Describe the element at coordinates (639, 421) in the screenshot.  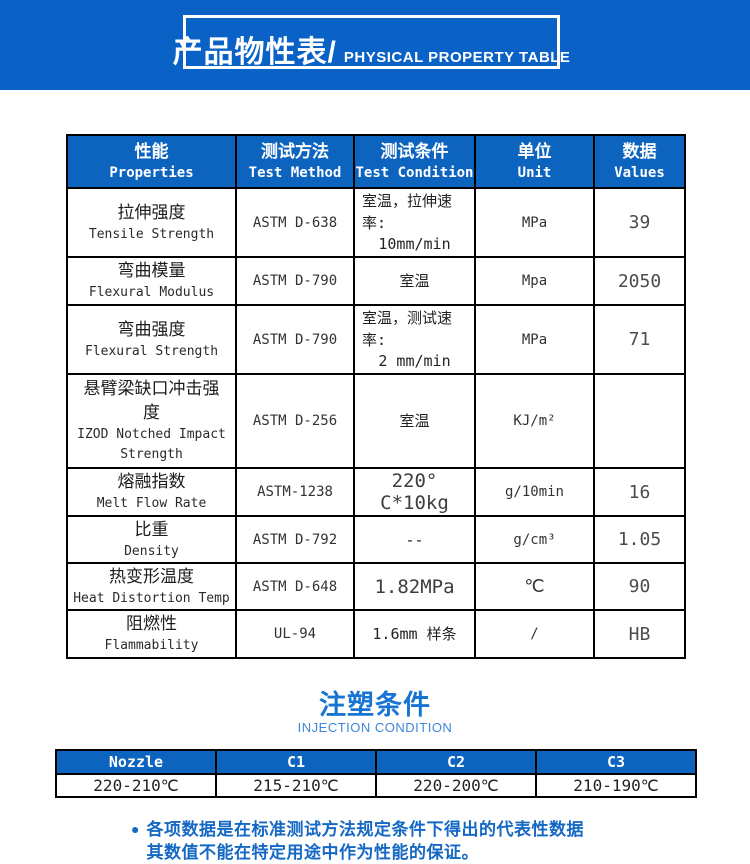
I see `value-cell` at that location.